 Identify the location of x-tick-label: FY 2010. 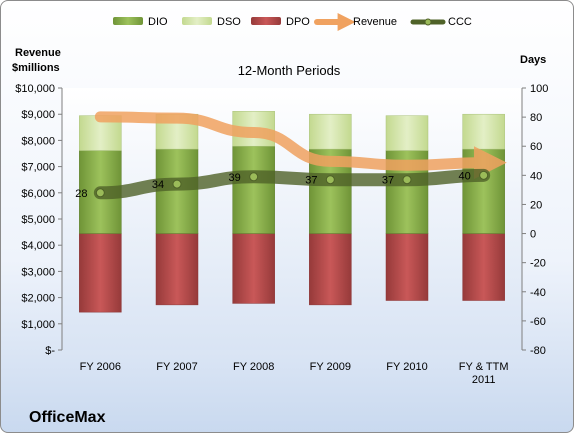
(406, 367).